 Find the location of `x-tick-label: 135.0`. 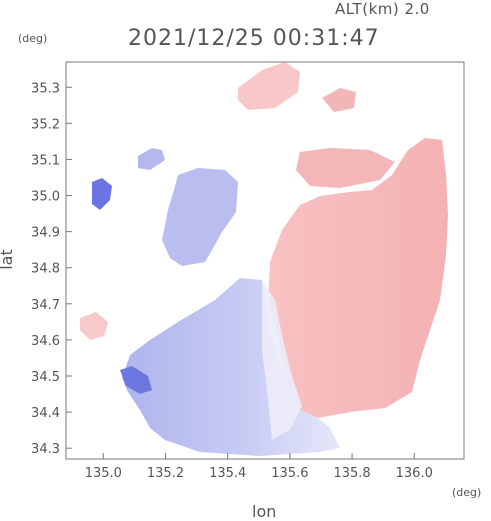

x-tick-label: 135.0 is located at coordinates (103, 473).